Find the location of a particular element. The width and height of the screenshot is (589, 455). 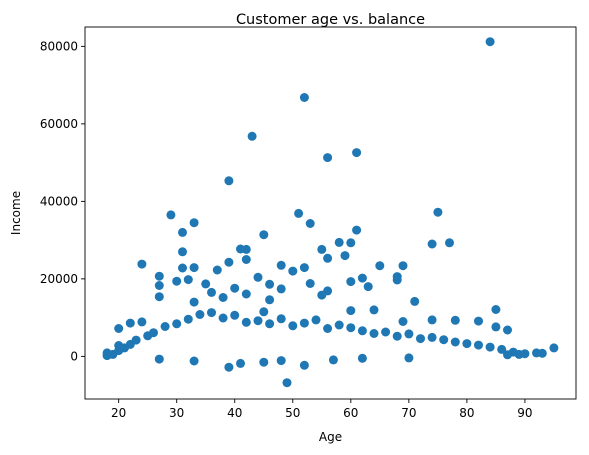

chart-title: Customer age vs. balance is located at coordinates (330, 20).